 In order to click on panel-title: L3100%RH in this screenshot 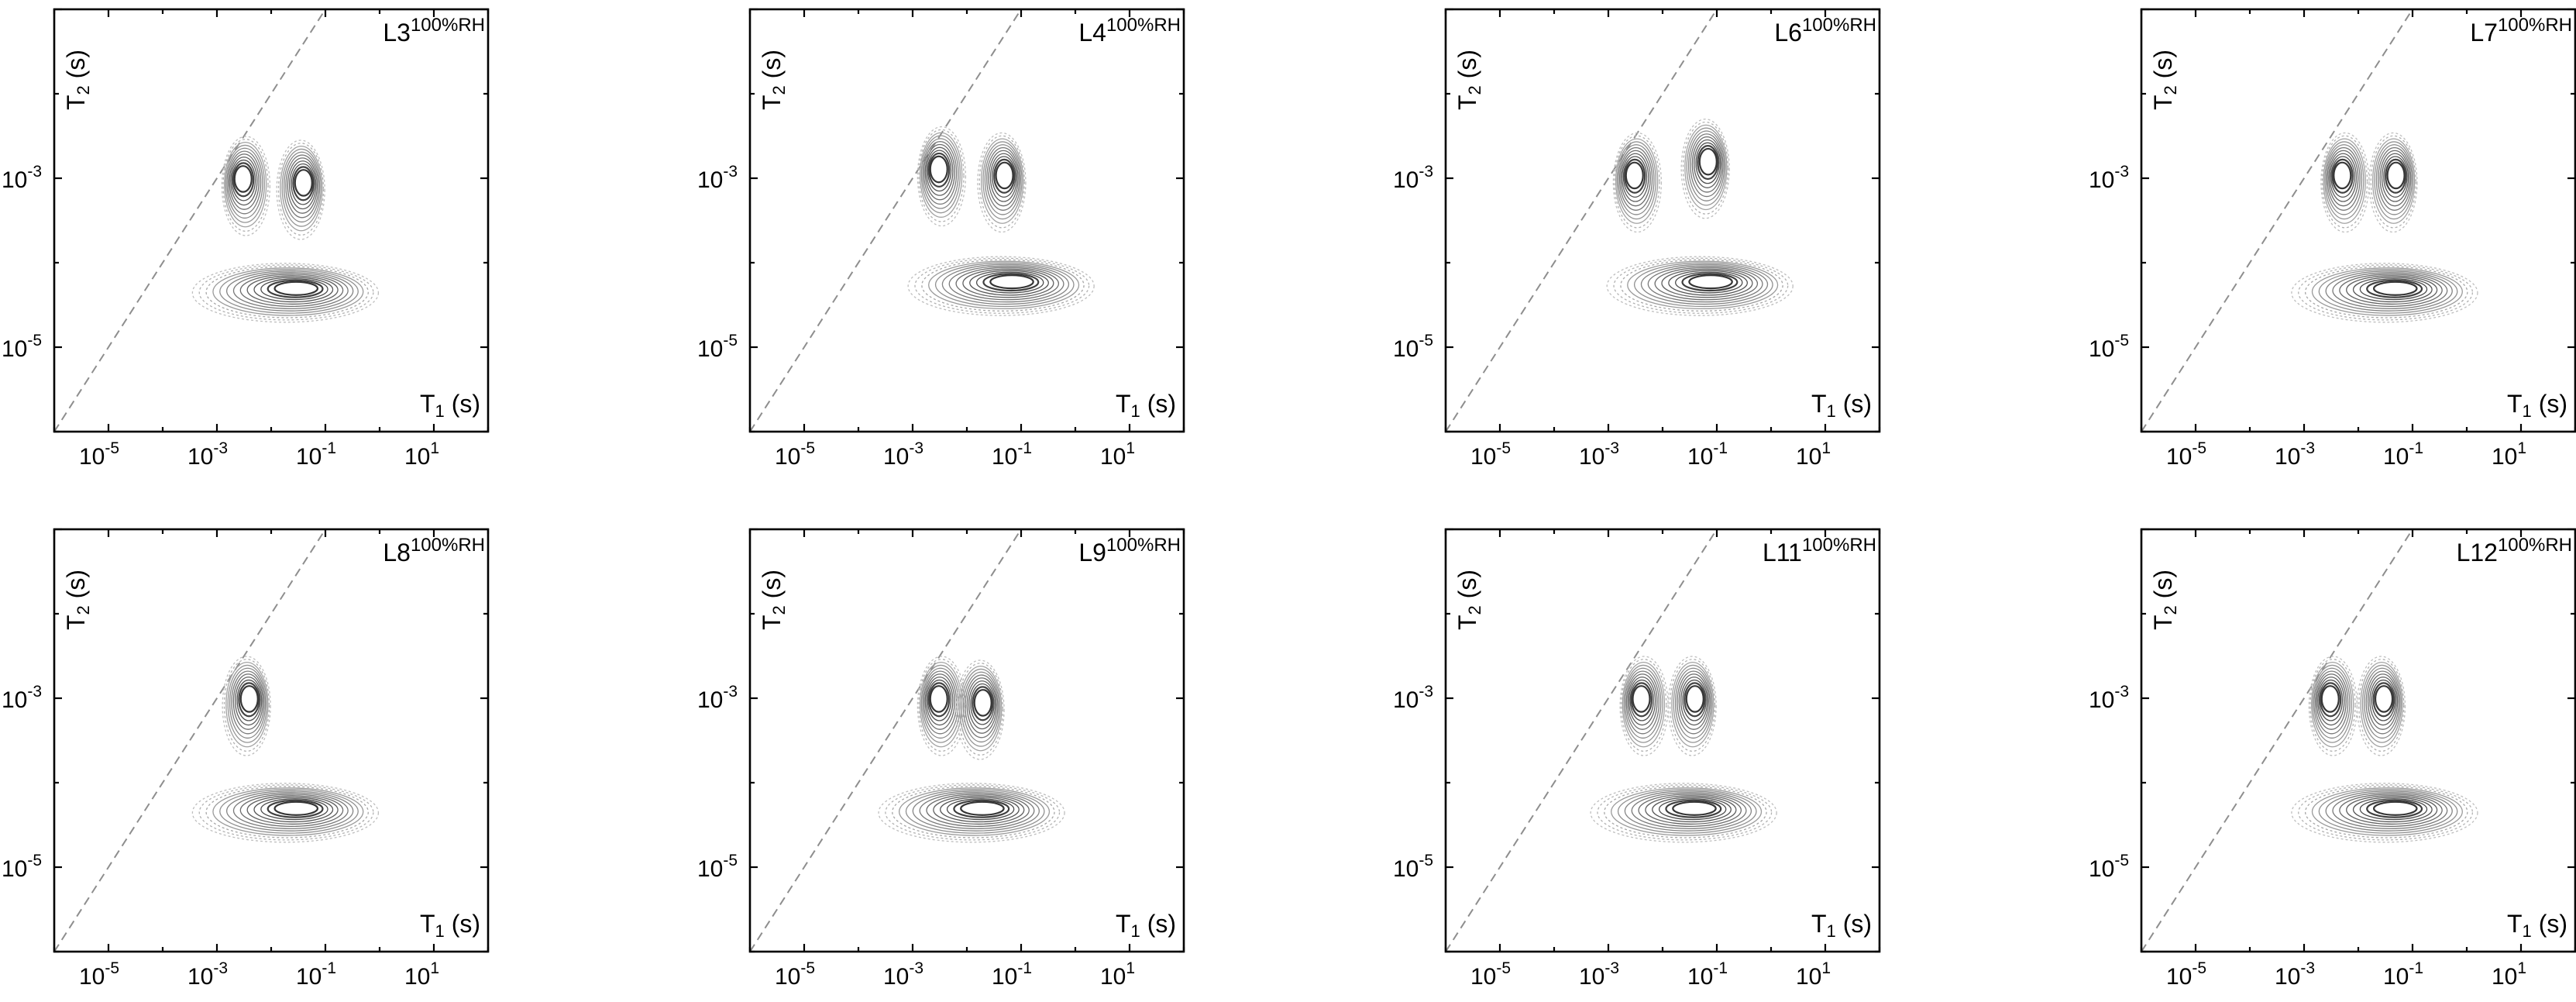, I will do `click(434, 31)`.